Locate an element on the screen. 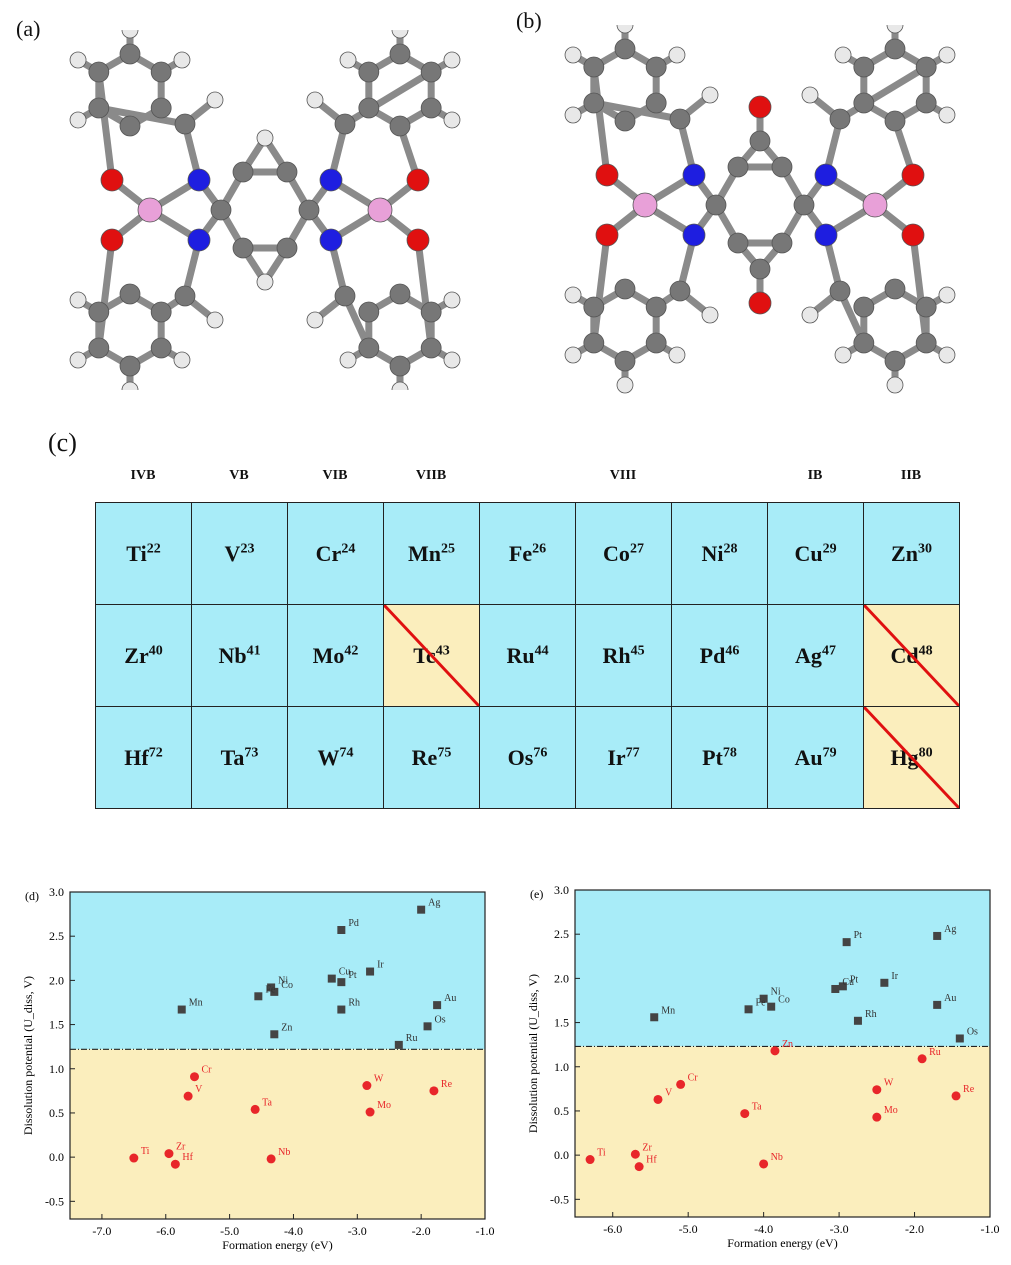 The width and height of the screenshot is (1011, 1265). element-cell-zn: Zn30 is located at coordinates (911, 553).